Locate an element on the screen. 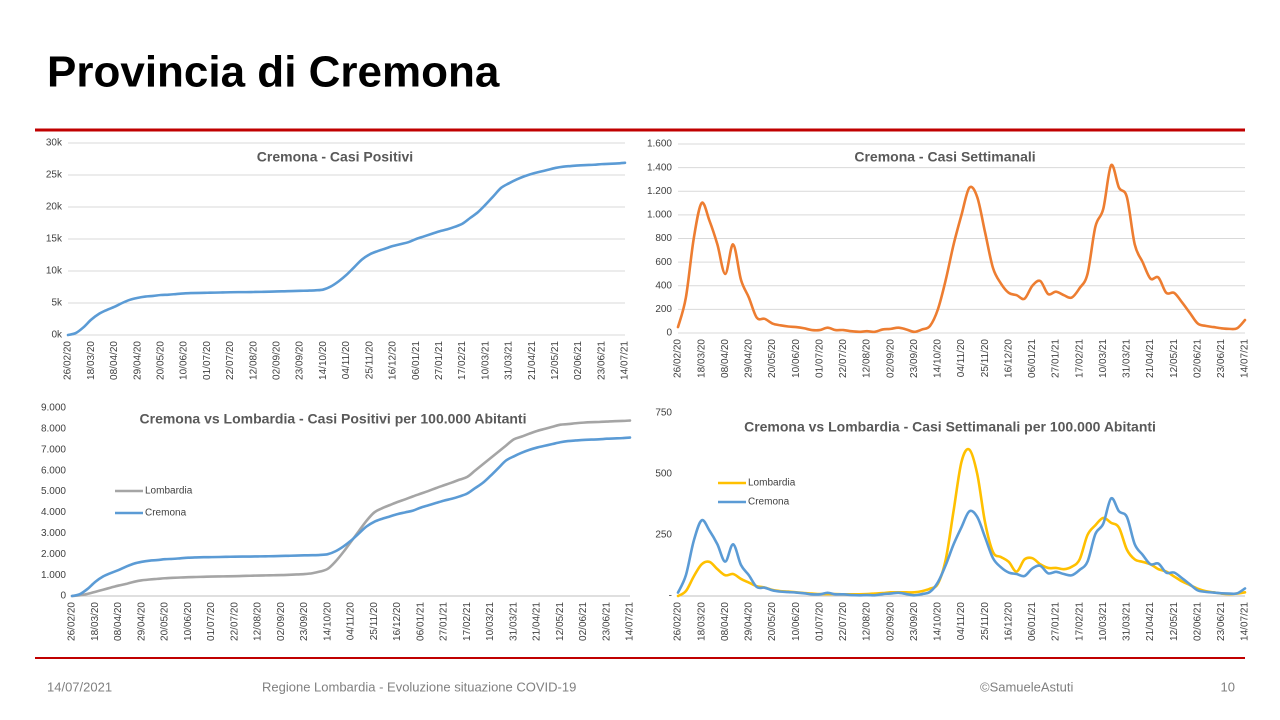 The image size is (1280, 720). chart-title: Cremona - Casi Settimanali is located at coordinates (944, 157).